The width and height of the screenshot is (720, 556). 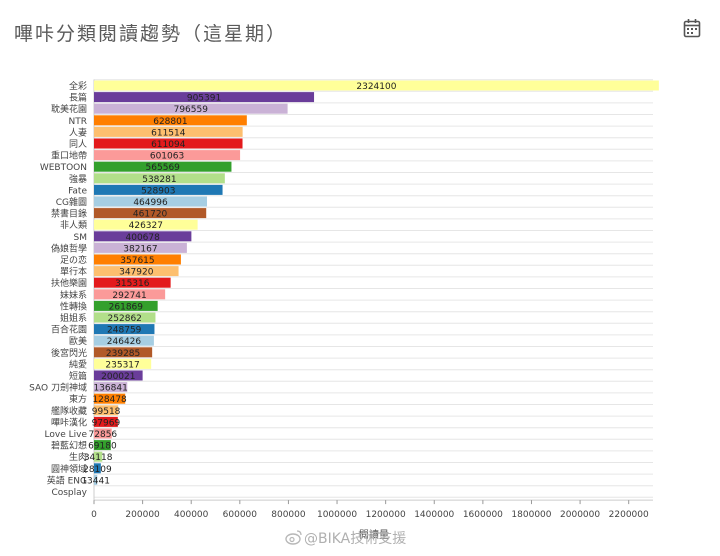 I want to click on category-label: 嗶咔漢化, so click(x=69, y=422).